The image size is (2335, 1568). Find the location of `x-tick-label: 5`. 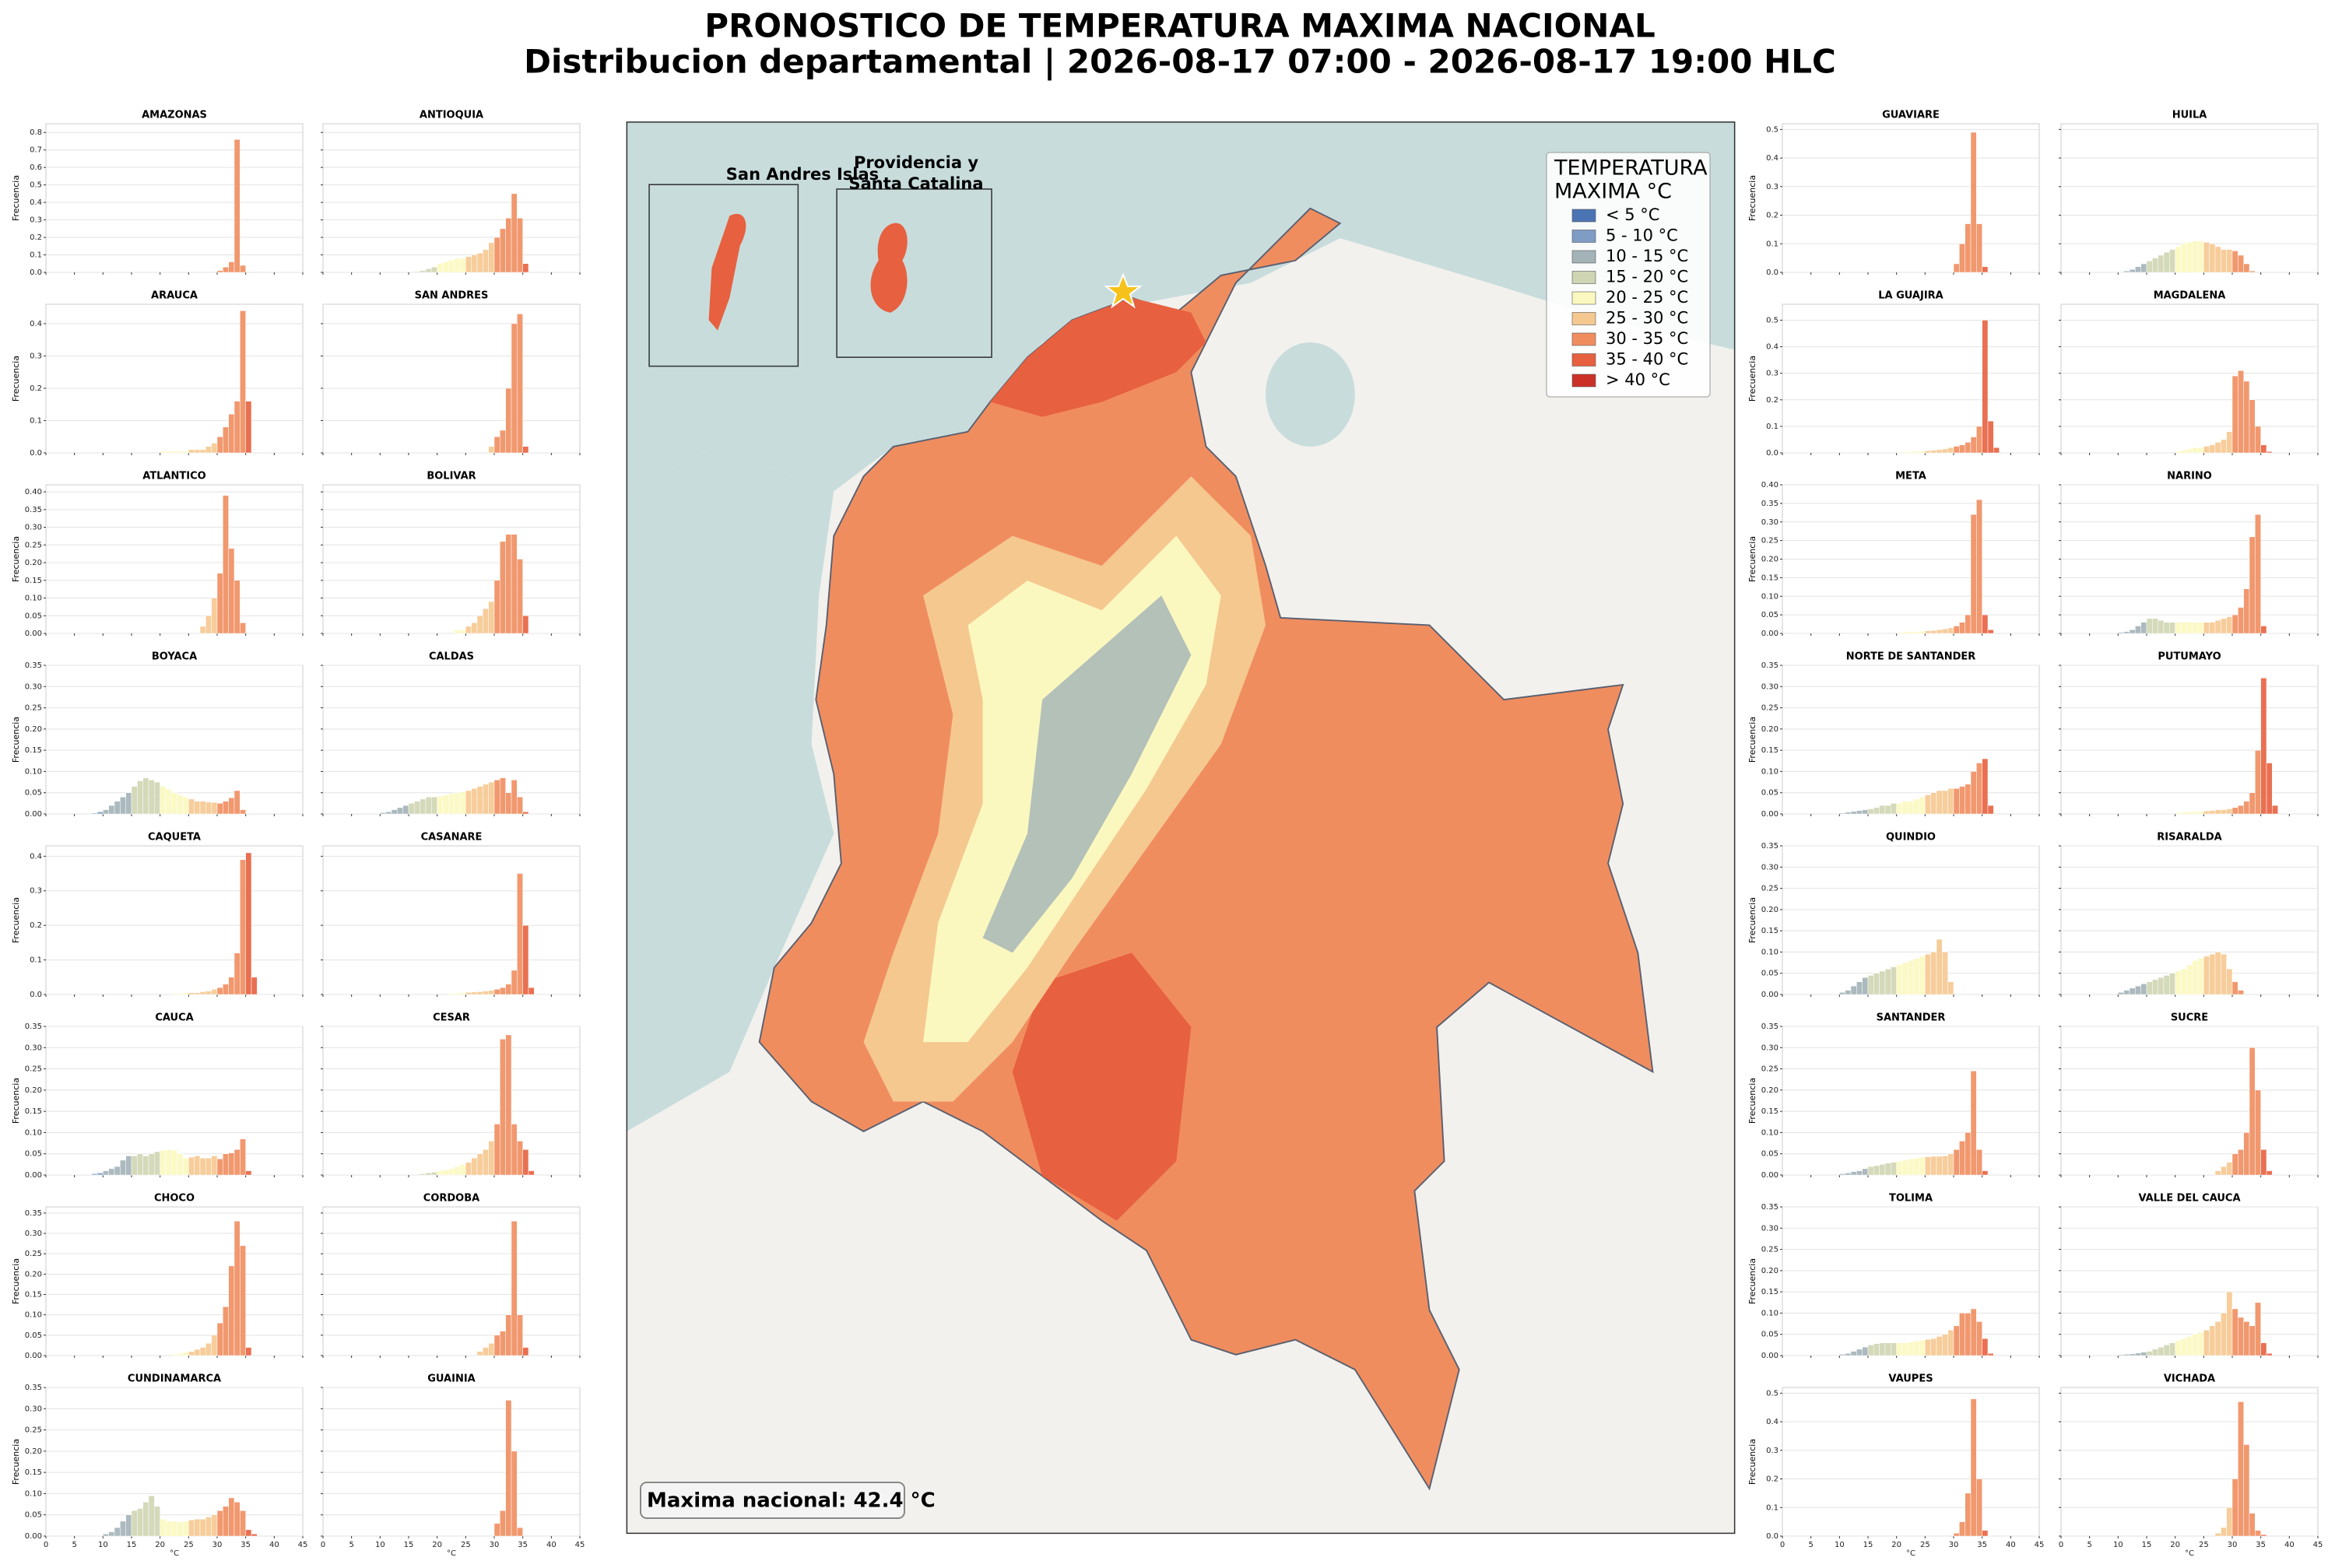

x-tick-label: 5 is located at coordinates (2089, 1545).